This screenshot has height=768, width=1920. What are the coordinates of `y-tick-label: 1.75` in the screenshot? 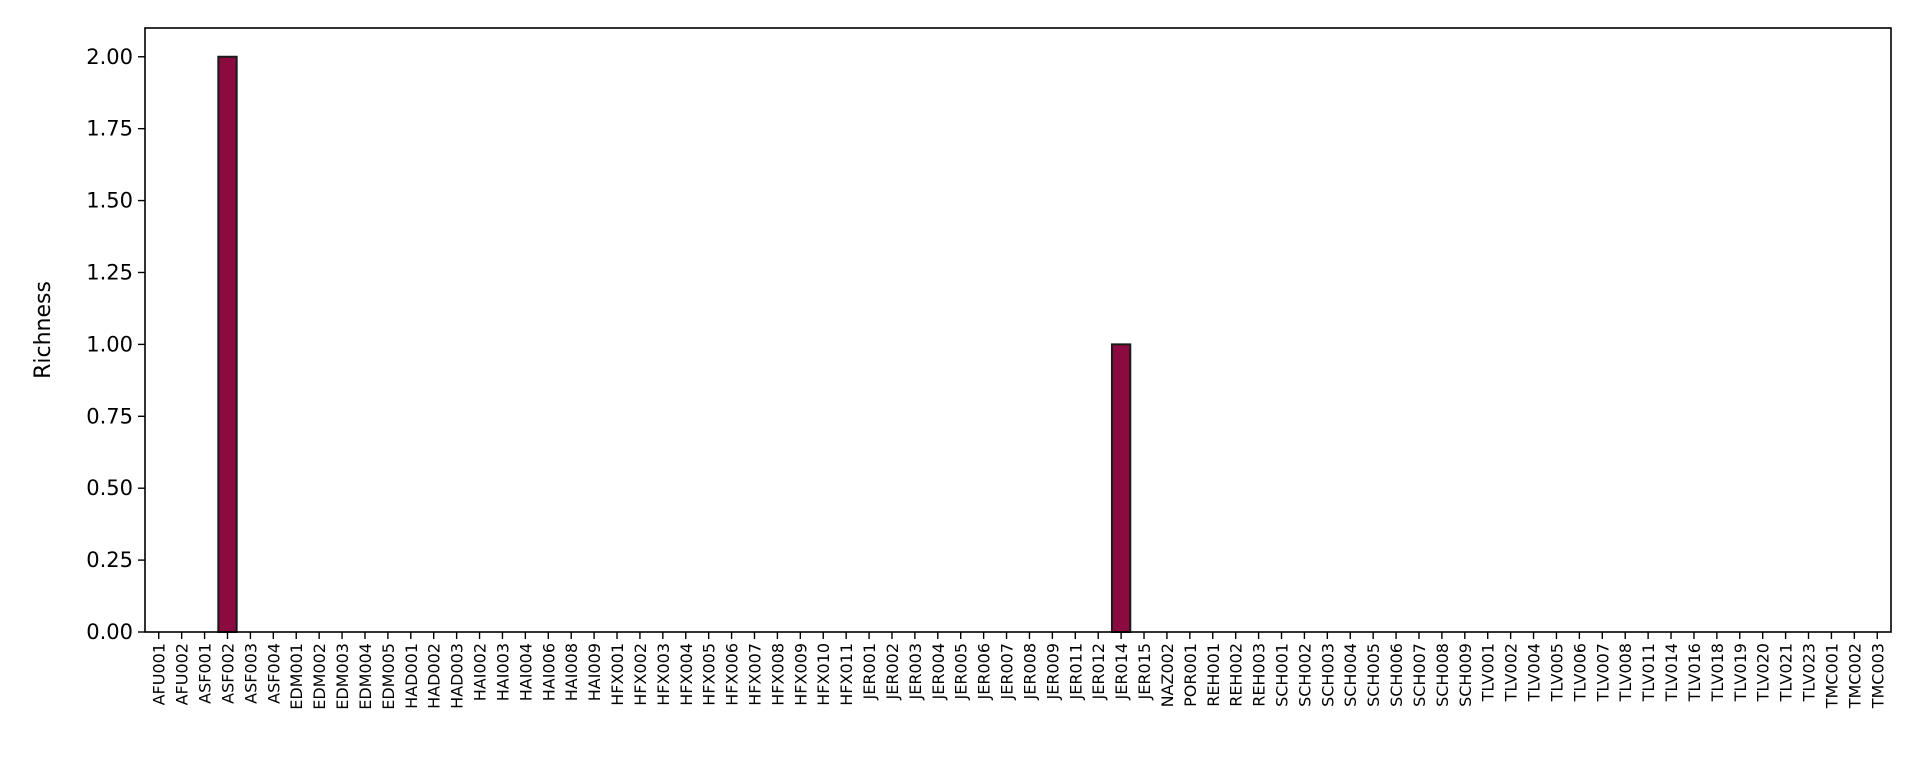 It's located at (109, 129).